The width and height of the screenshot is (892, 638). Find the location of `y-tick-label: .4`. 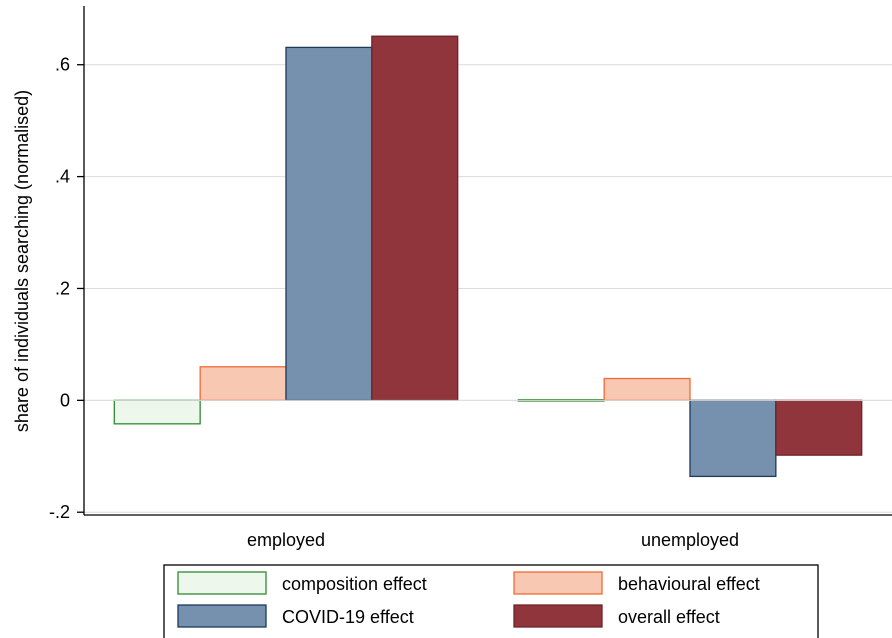

y-tick-label: .4 is located at coordinates (62, 177).